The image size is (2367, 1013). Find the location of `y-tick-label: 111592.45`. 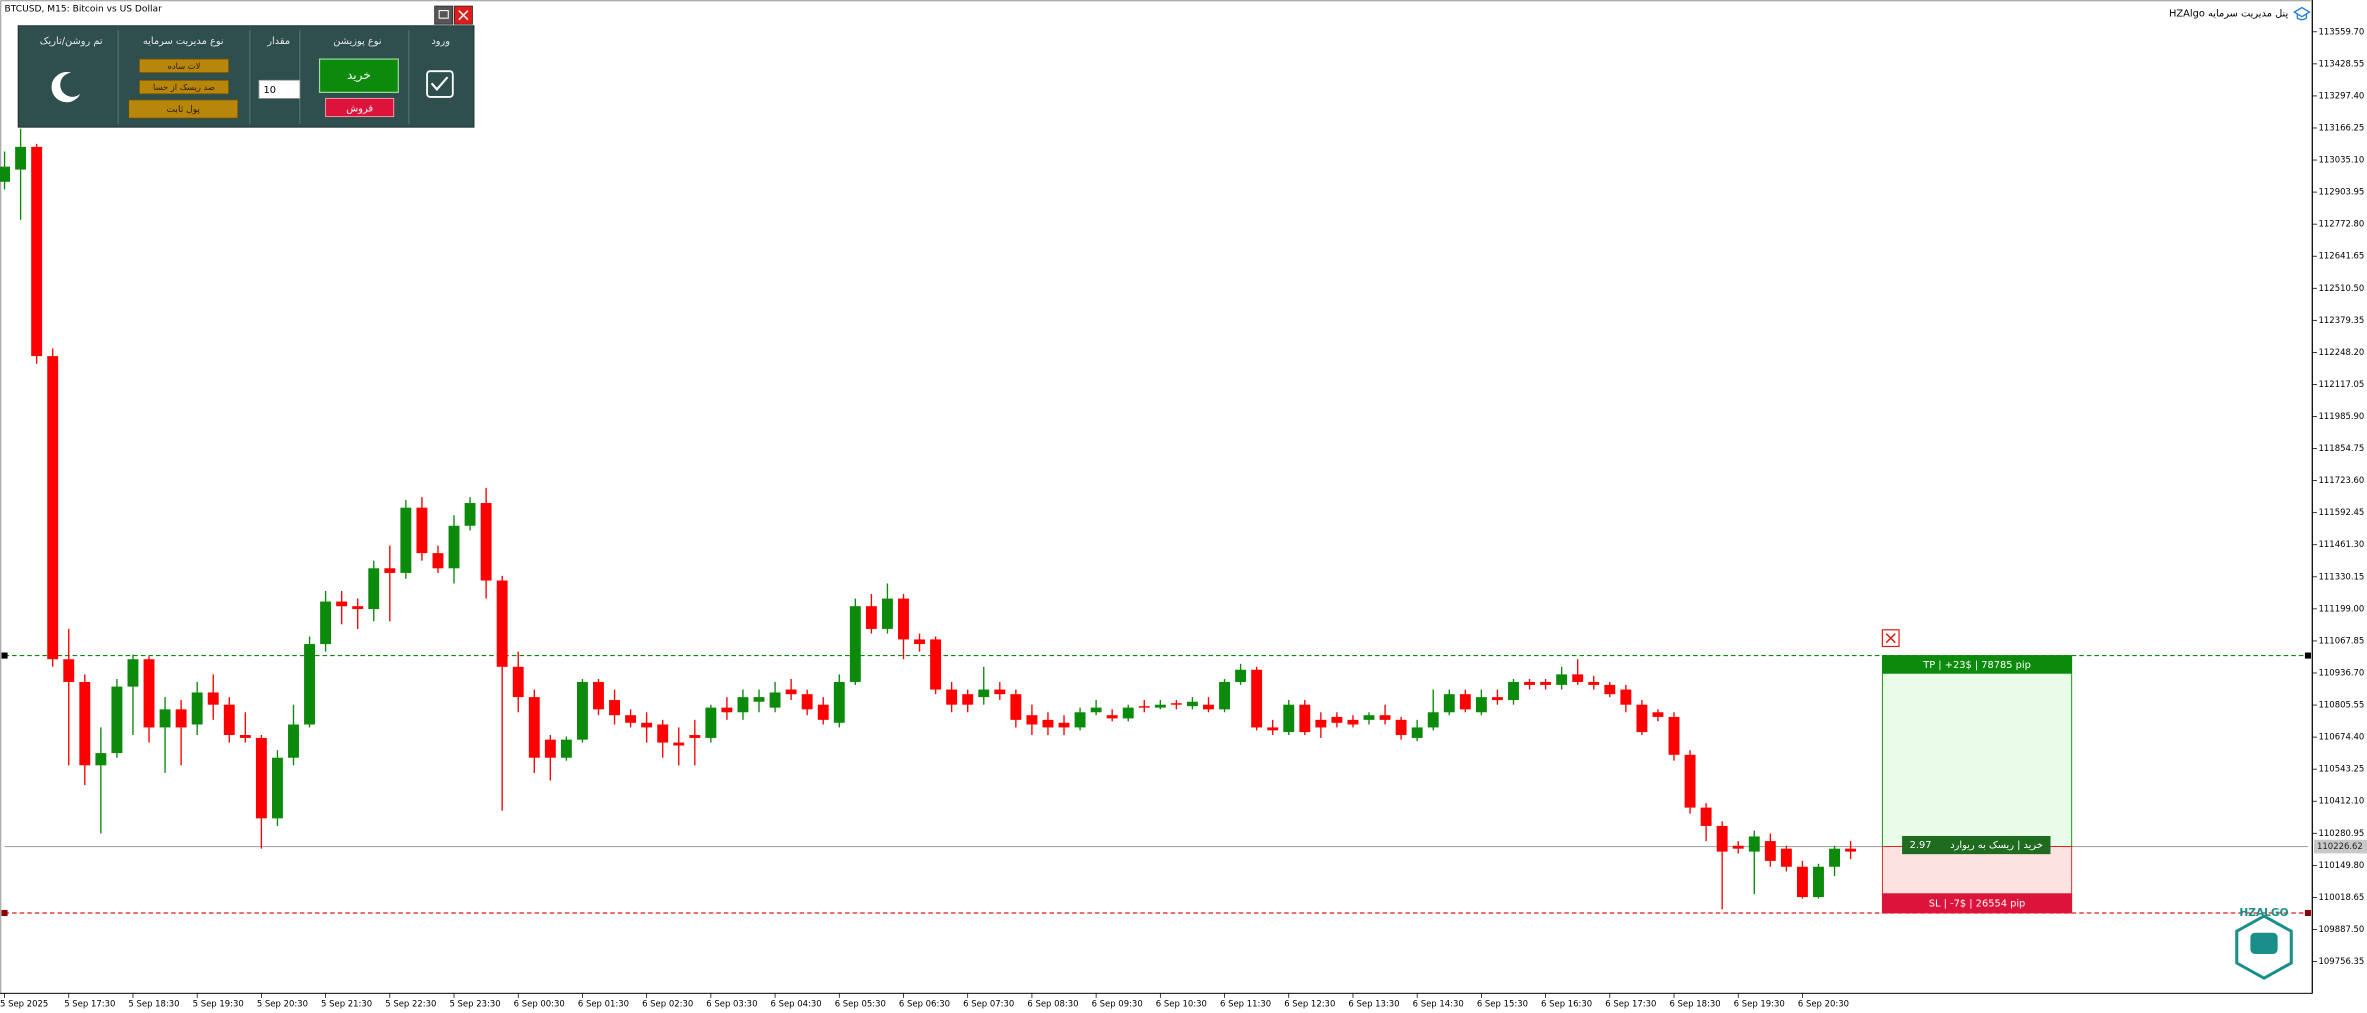

y-tick-label: 111592.45 is located at coordinates (2342, 512).